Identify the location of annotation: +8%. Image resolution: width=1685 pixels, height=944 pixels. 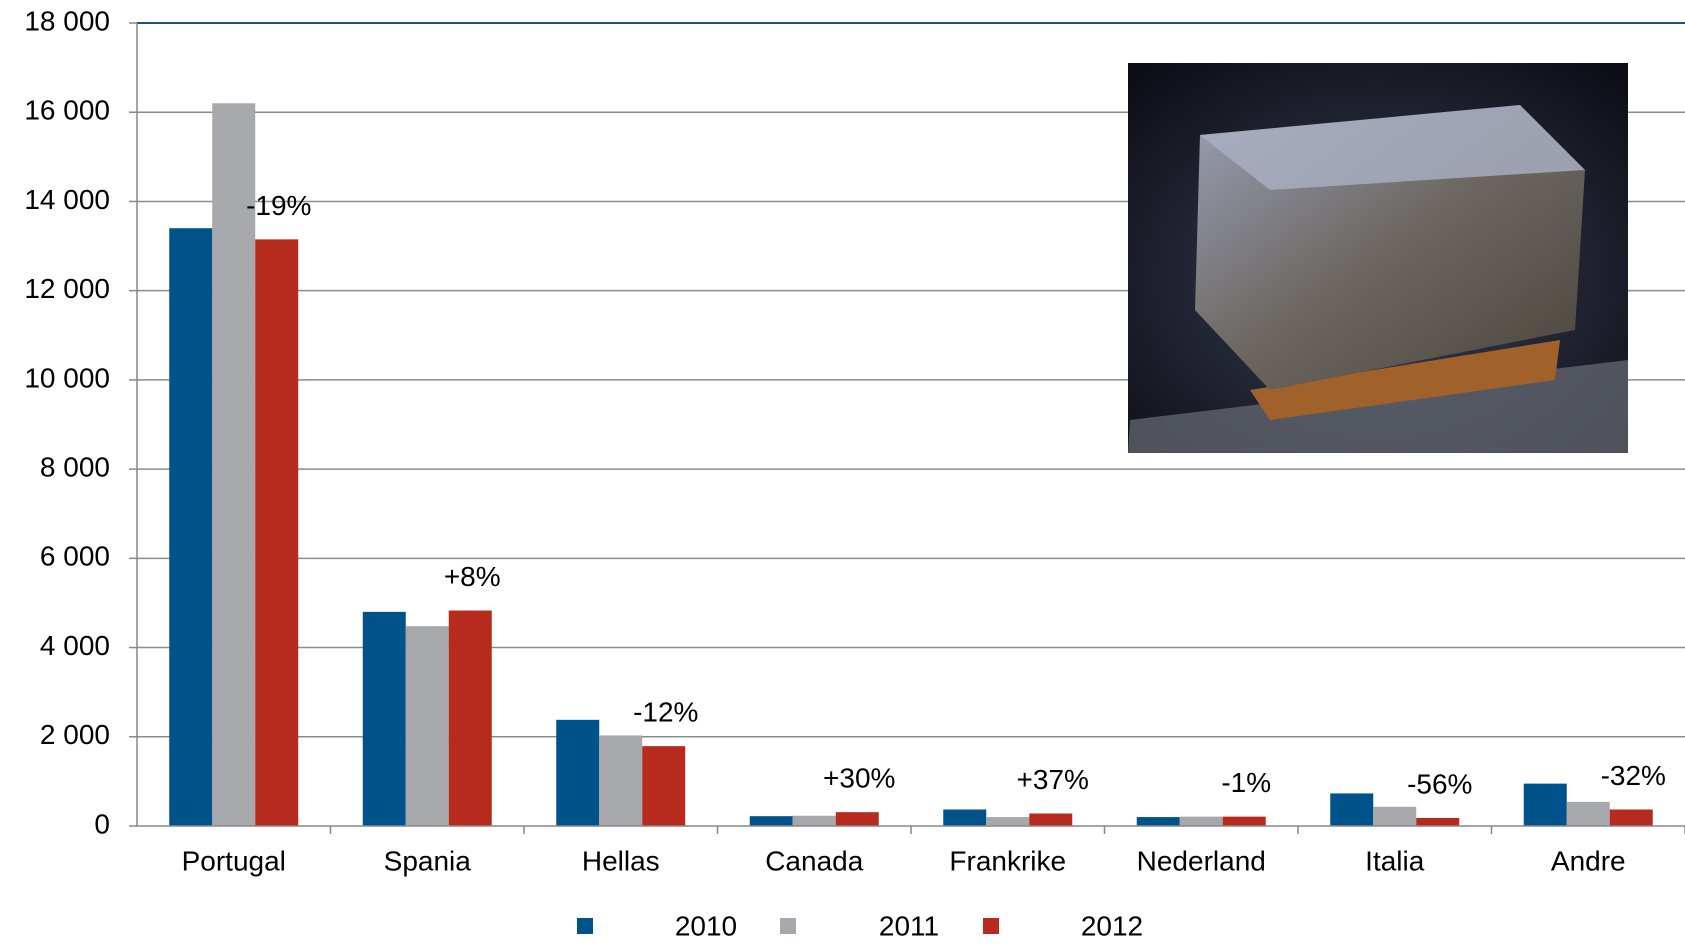
(472, 576).